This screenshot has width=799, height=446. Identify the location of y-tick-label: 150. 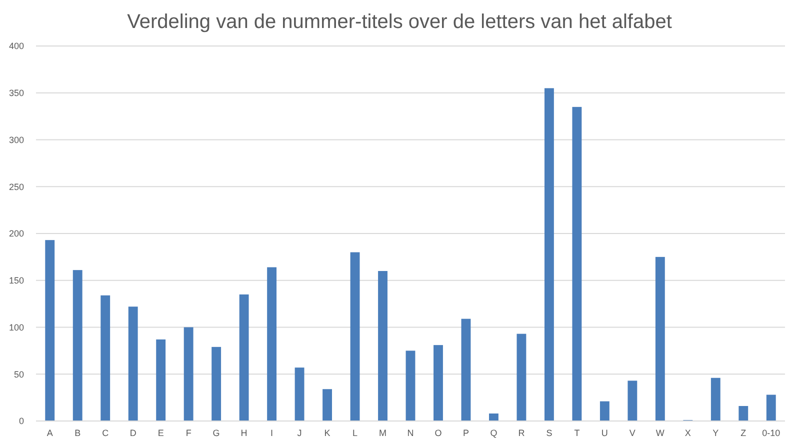
(16, 281).